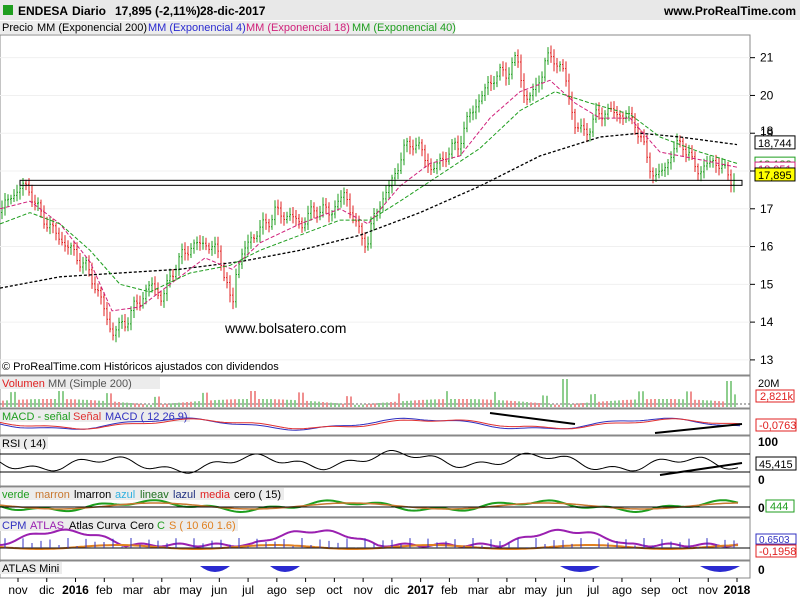 The image size is (800, 600). Describe the element at coordinates (369, 506) in the screenshot. I see `osc-brown-line` at that location.